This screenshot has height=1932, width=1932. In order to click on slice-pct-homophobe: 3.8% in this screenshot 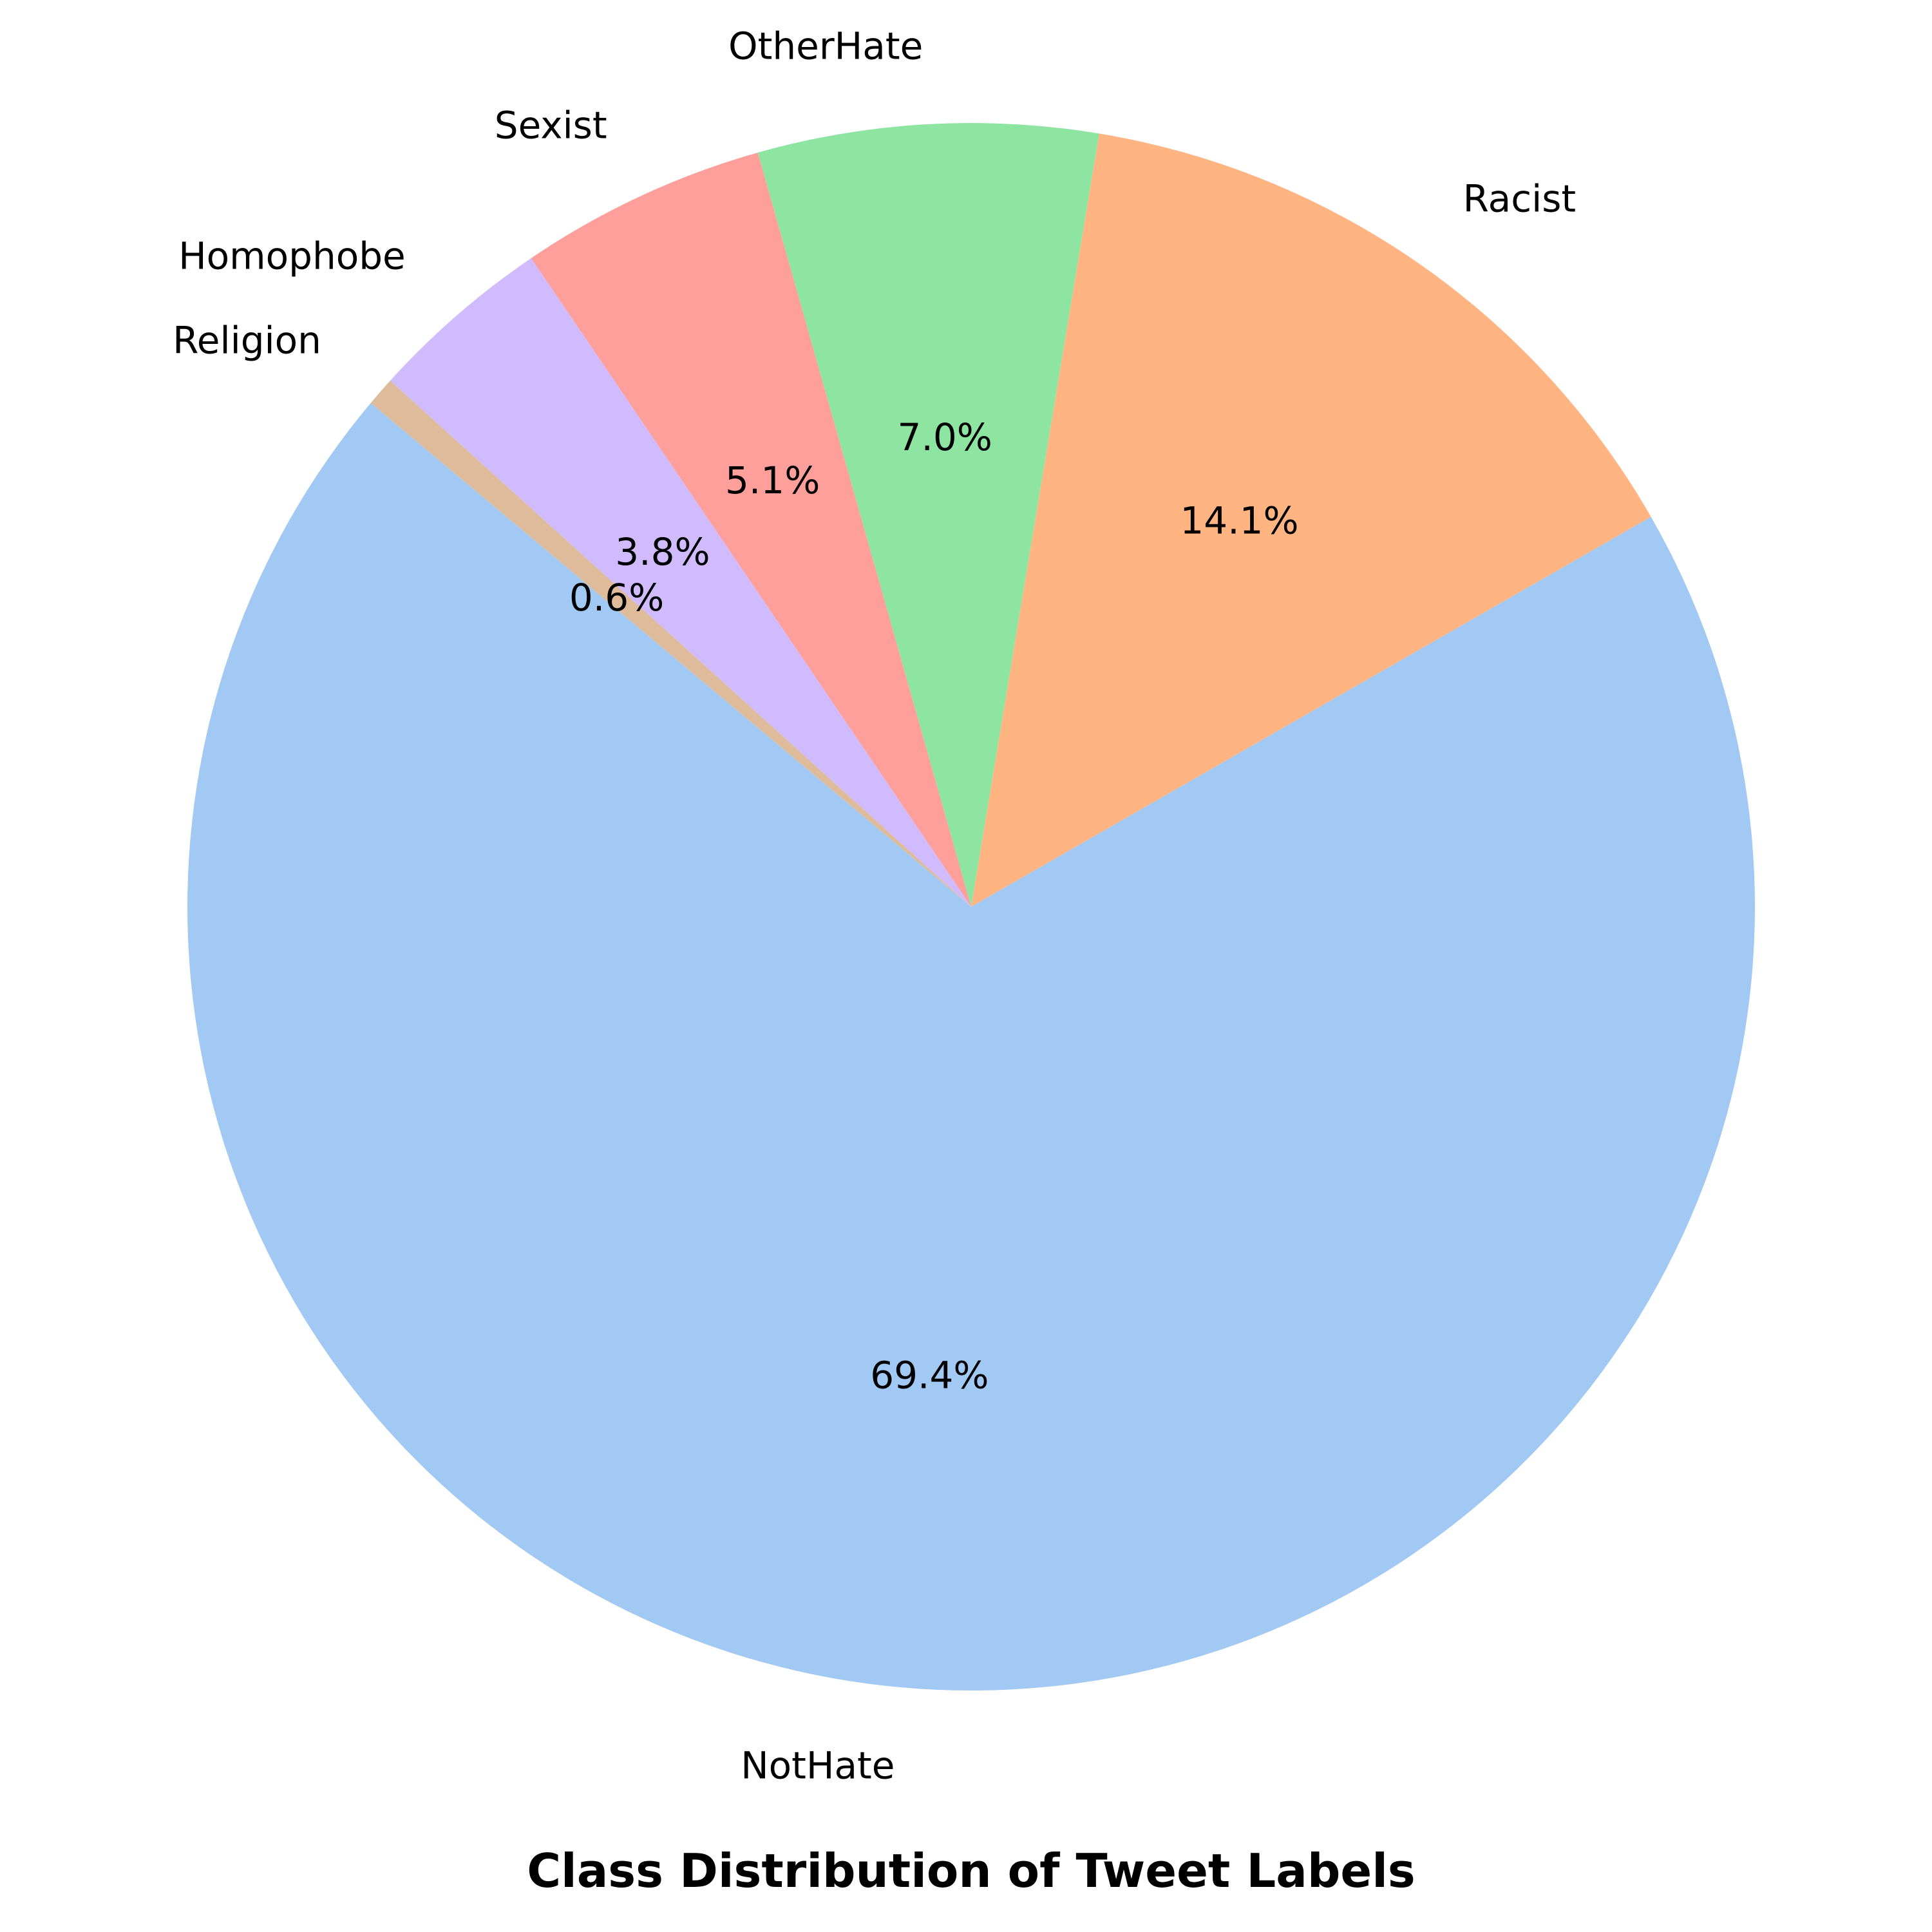, I will do `click(662, 552)`.